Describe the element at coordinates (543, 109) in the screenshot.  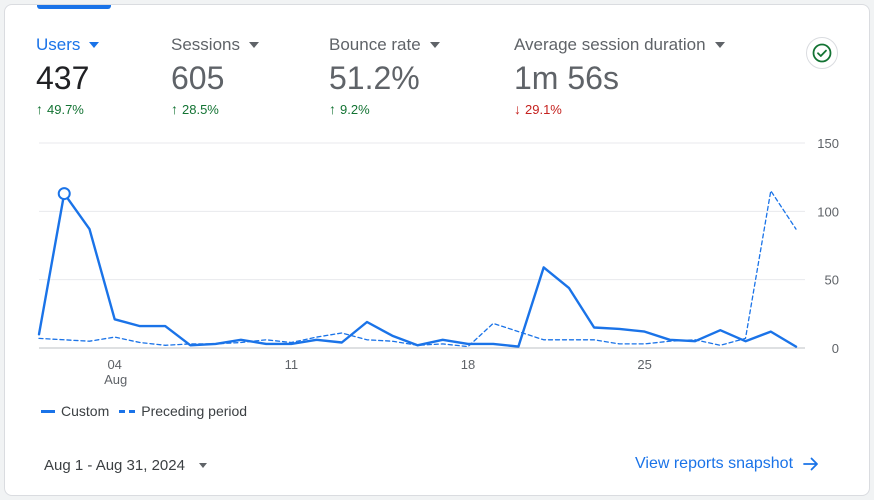
I see `metric-delta-value: 29.1%` at that location.